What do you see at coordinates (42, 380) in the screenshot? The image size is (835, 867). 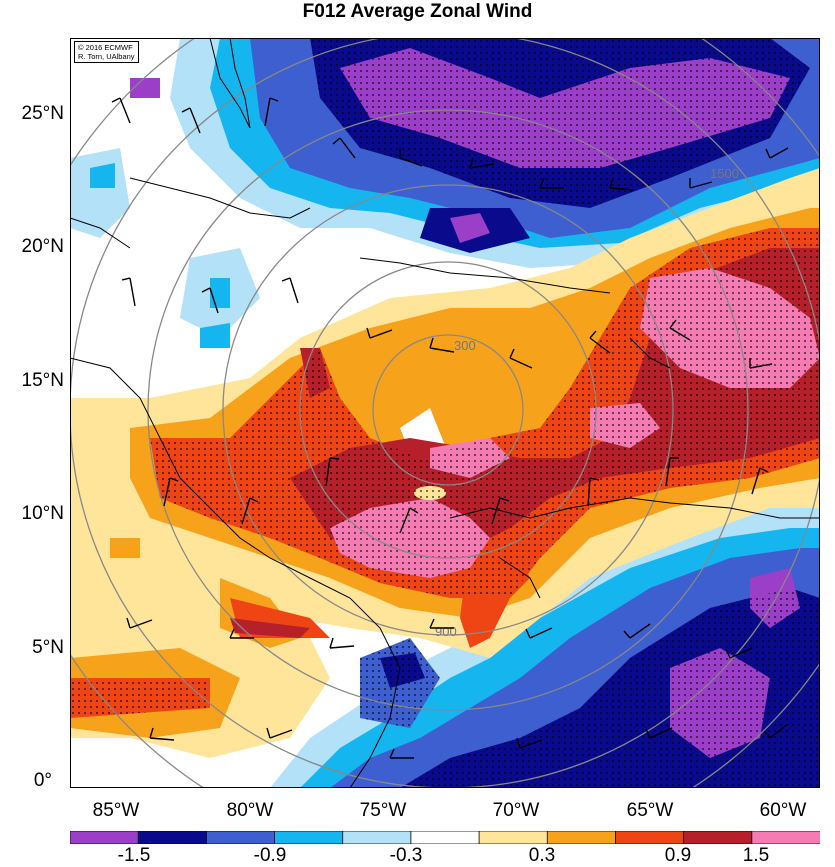 I see `lat-label-15n: 15°N` at bounding box center [42, 380].